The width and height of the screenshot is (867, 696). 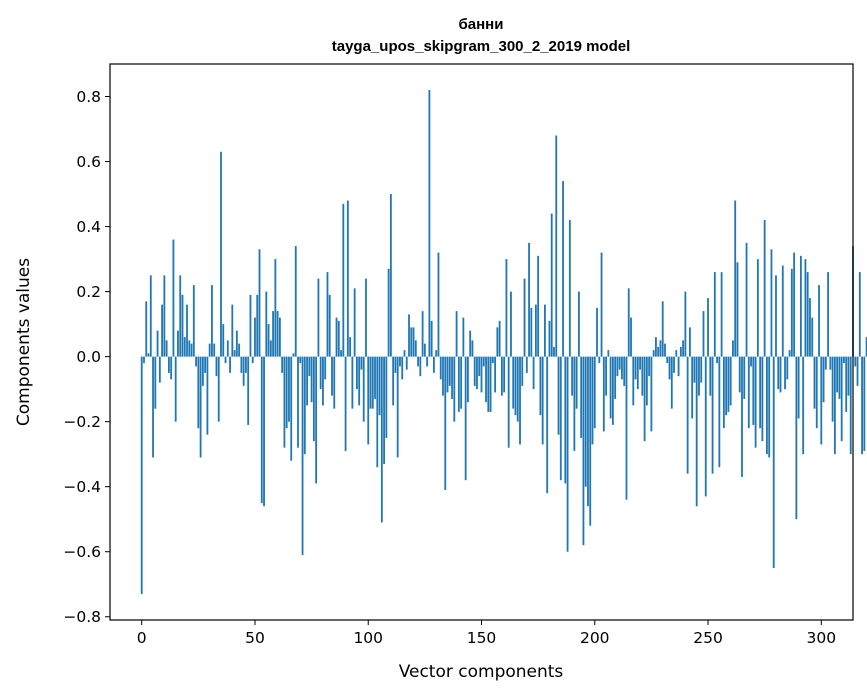 I want to click on x-tick-label: 300, so click(x=821, y=638).